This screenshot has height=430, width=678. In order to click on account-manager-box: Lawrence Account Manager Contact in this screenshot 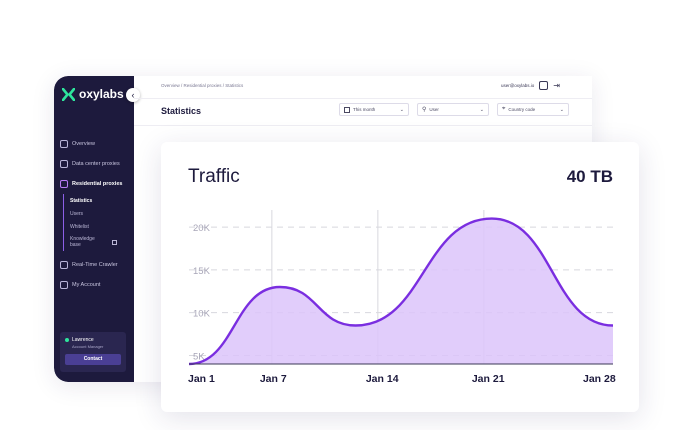, I will do `click(93, 352)`.